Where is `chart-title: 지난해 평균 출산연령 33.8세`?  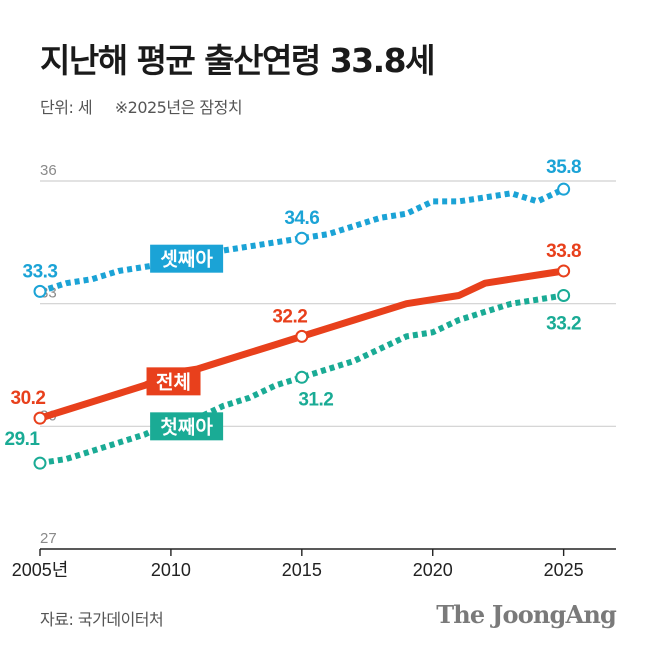
chart-title: 지난해 평균 출산연령 33.8세 is located at coordinates (238, 60).